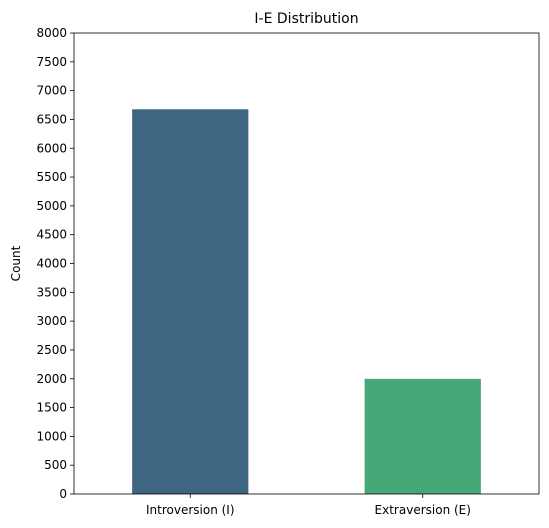 The width and height of the screenshot is (549, 528). What do you see at coordinates (51, 321) in the screenshot?
I see `y-tick-label: 3000` at bounding box center [51, 321].